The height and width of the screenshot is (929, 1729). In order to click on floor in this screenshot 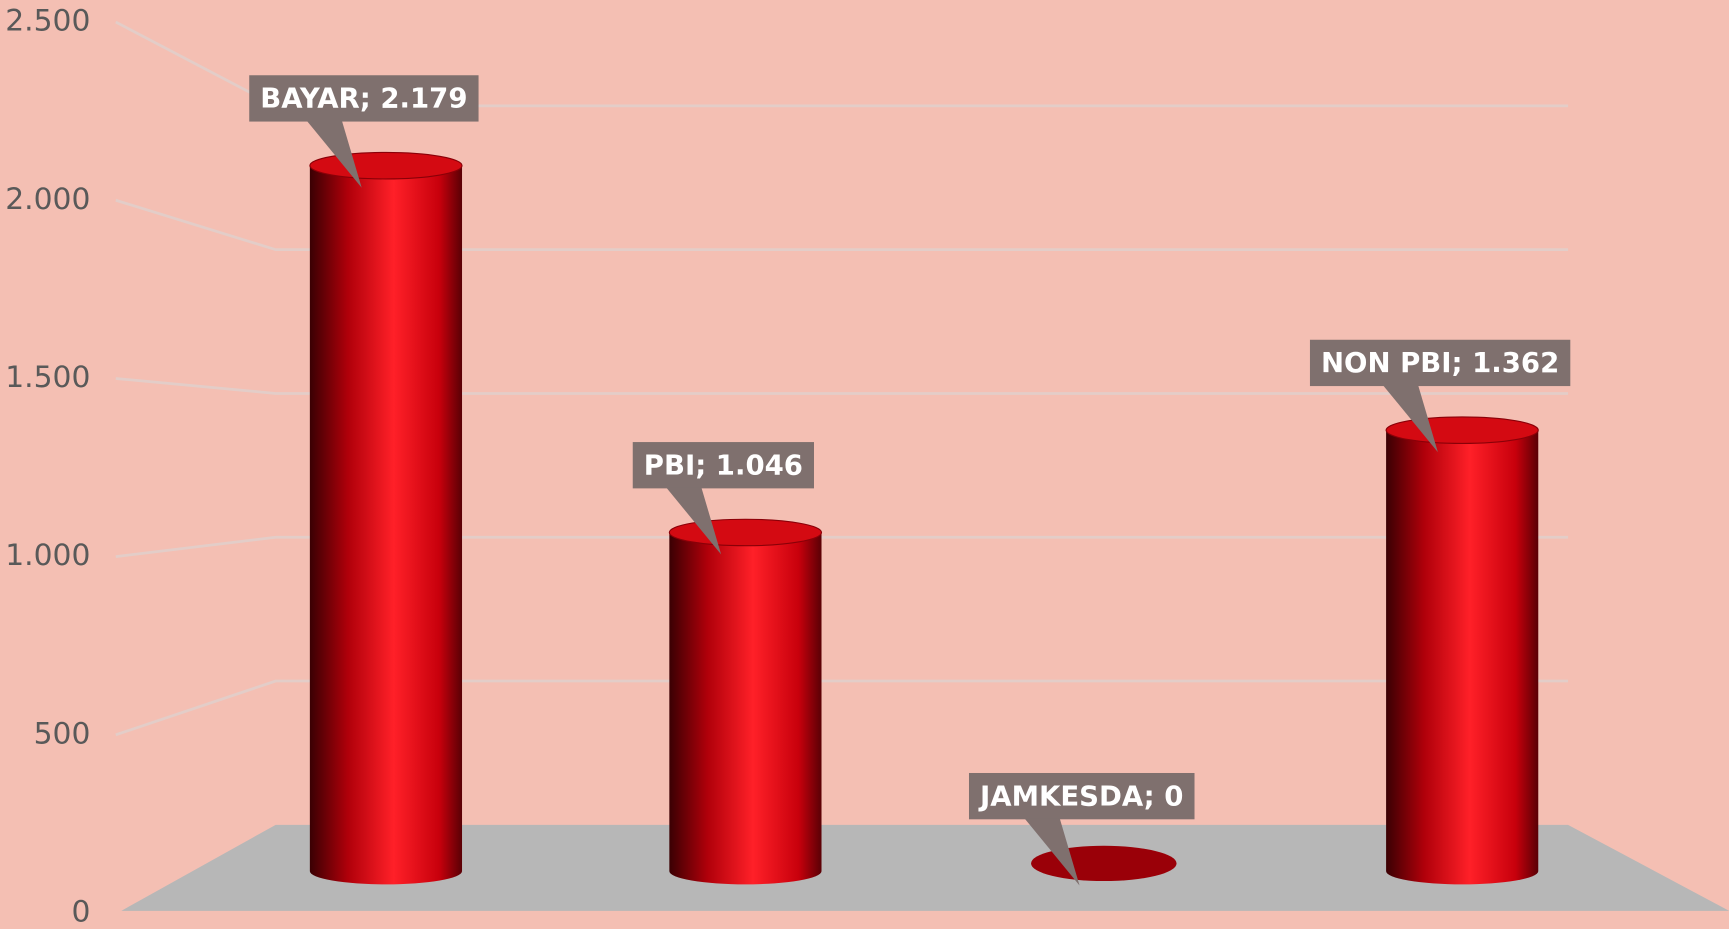, I will do `click(925, 867)`.